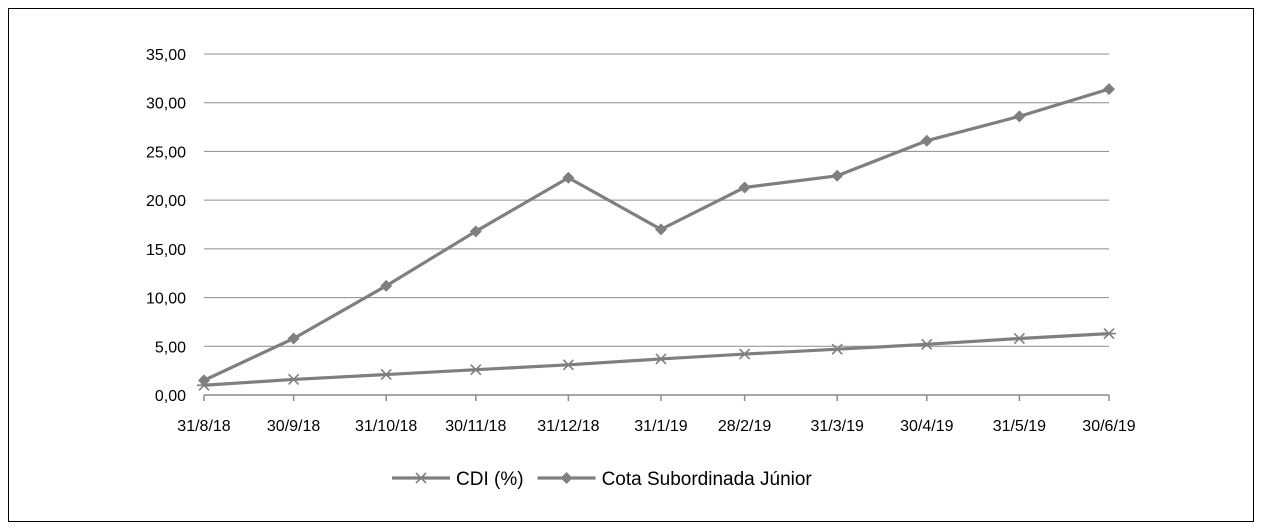 This screenshot has width=1264, height=531. What do you see at coordinates (490, 479) in the screenshot?
I see `legend-label: CDI (%)` at bounding box center [490, 479].